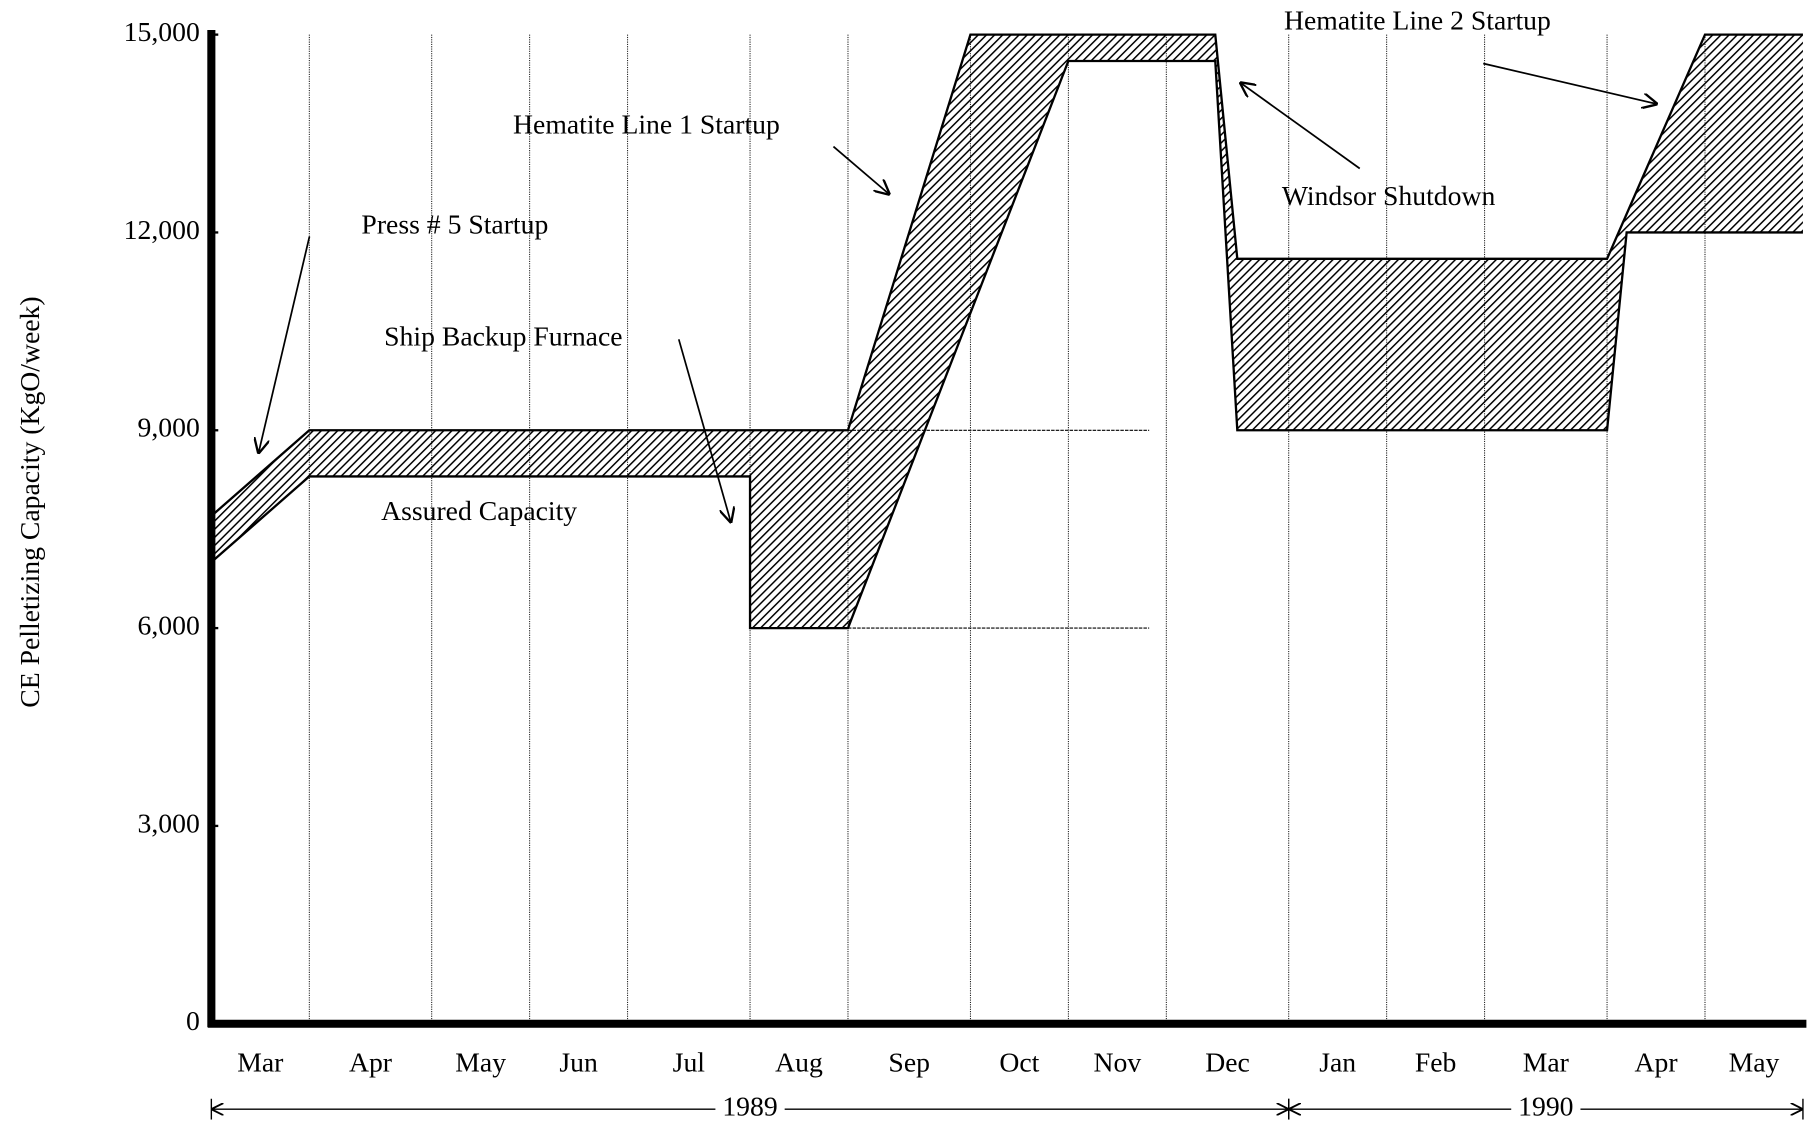 Image resolution: width=1810 pixels, height=1123 pixels. I want to click on y-tick-label: 9,000, so click(169, 427).